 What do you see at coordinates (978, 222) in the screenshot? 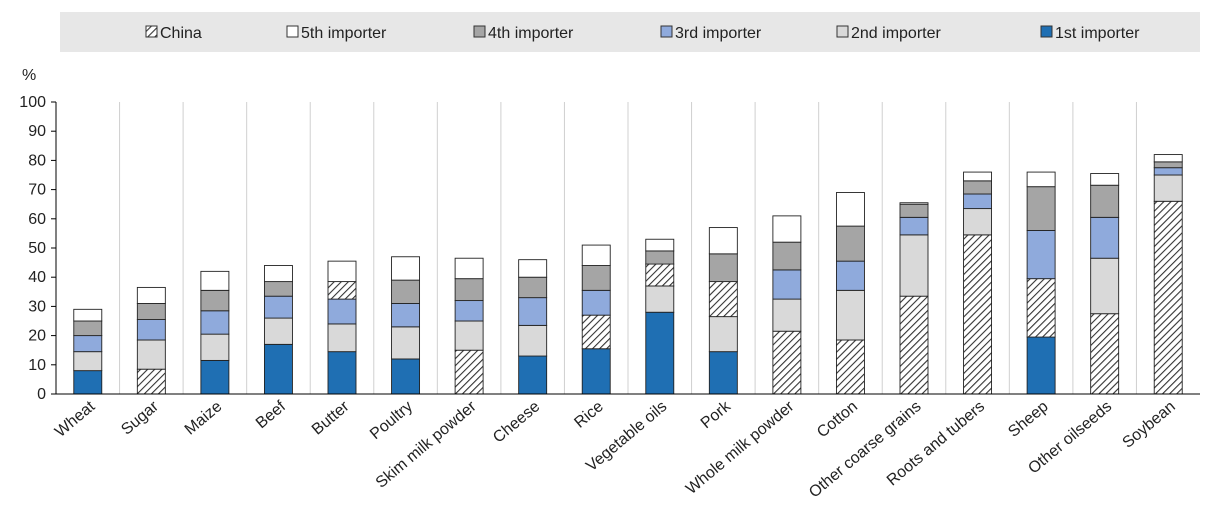
I see `bar-segment-roots-and-tubers-2nd-importer` at bounding box center [978, 222].